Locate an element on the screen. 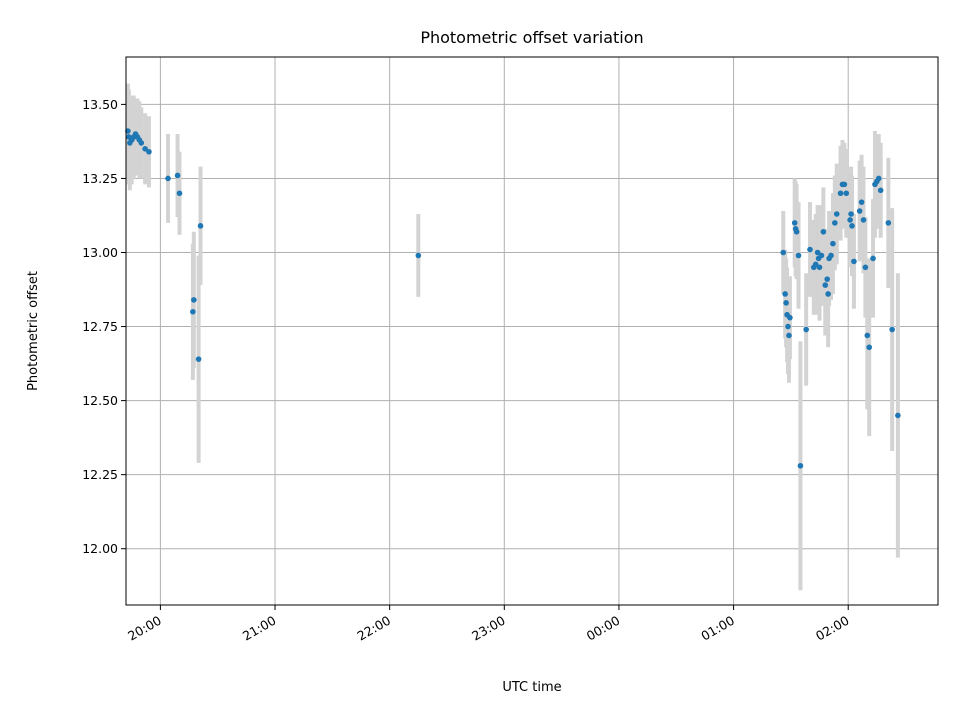  x-tick-label: 23:00 is located at coordinates (488, 628).